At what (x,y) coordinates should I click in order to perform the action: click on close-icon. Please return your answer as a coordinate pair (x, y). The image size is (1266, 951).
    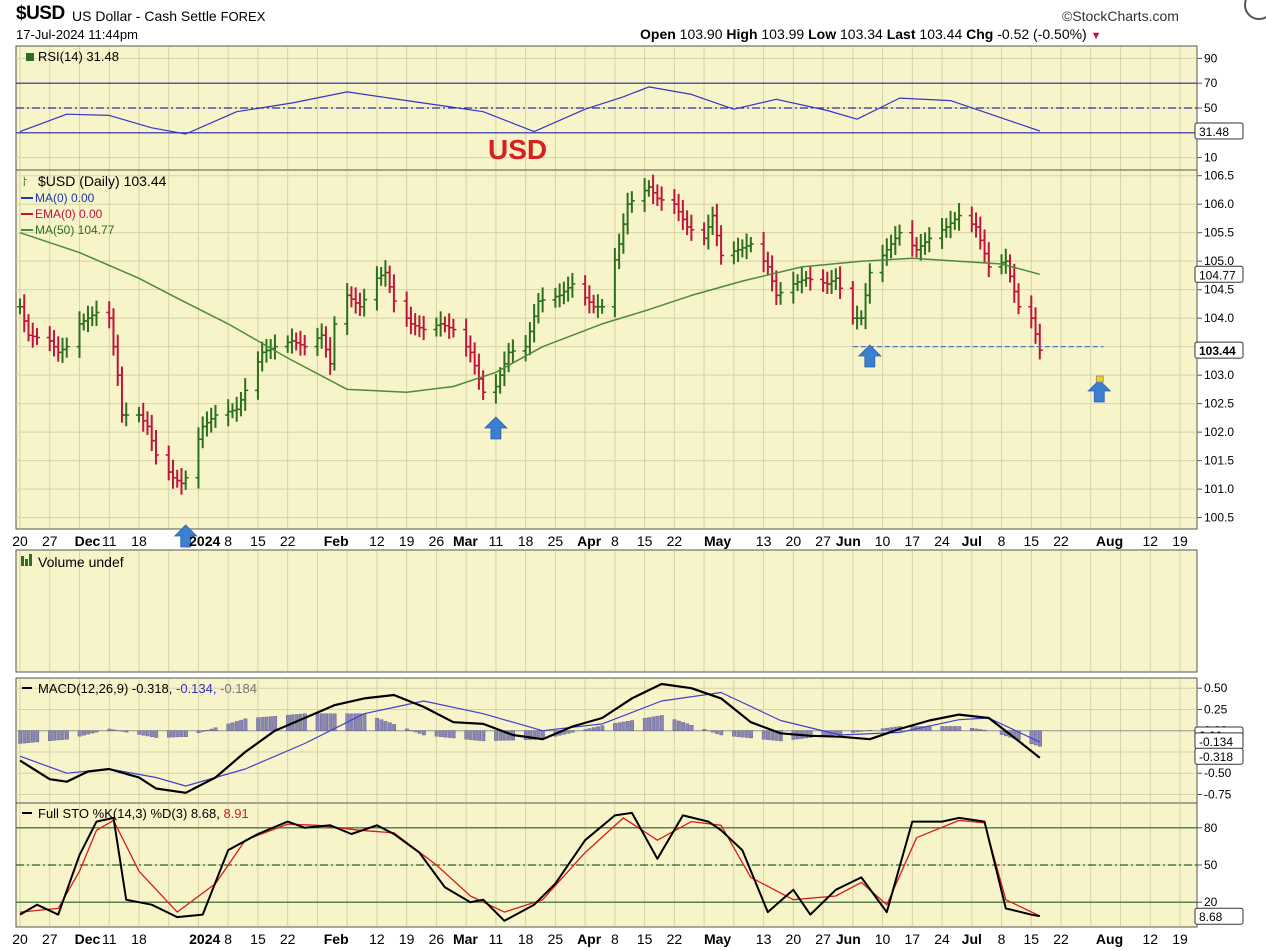
    Looking at the image, I should click on (1255, 10).